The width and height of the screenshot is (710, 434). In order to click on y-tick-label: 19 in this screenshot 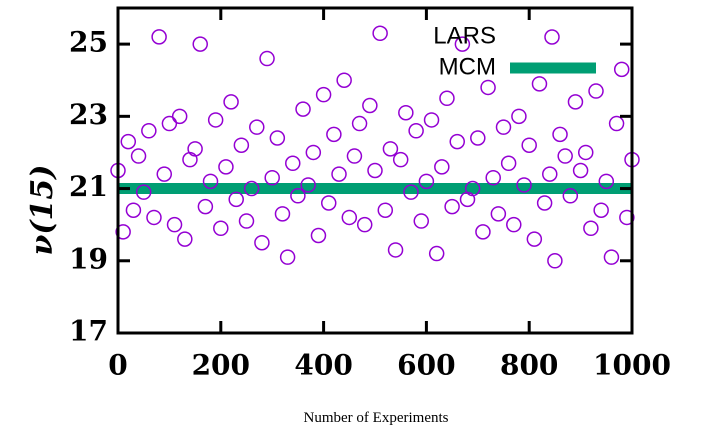, I will do `click(88, 258)`.